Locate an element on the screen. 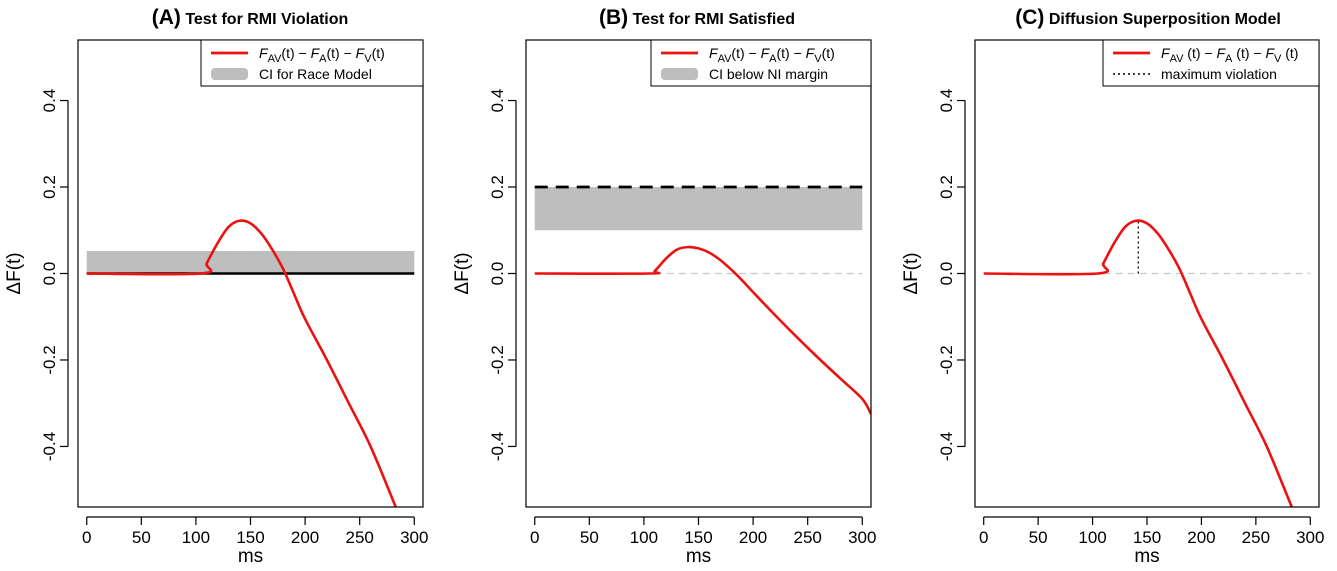 This screenshot has height=571, width=1337. legend: FAV(t) − FA(t) − FV(t)CI for Race Model is located at coordinates (312, 63).